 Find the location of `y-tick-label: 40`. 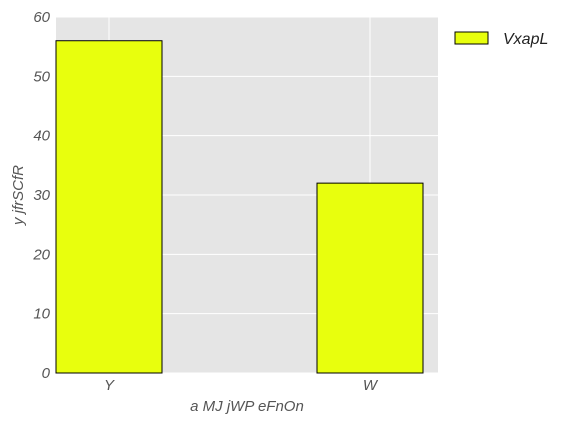

y-tick-label: 40 is located at coordinates (41, 136).